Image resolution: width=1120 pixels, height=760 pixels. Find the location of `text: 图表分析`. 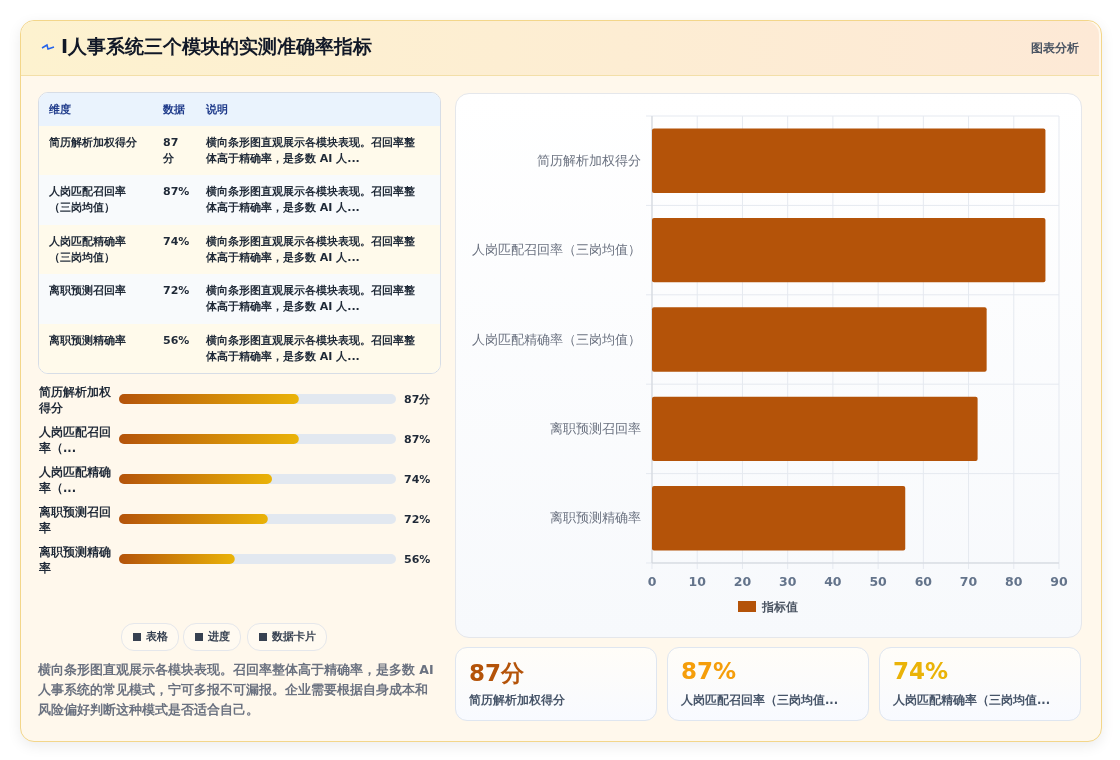

text: 图表分析 is located at coordinates (1055, 48).